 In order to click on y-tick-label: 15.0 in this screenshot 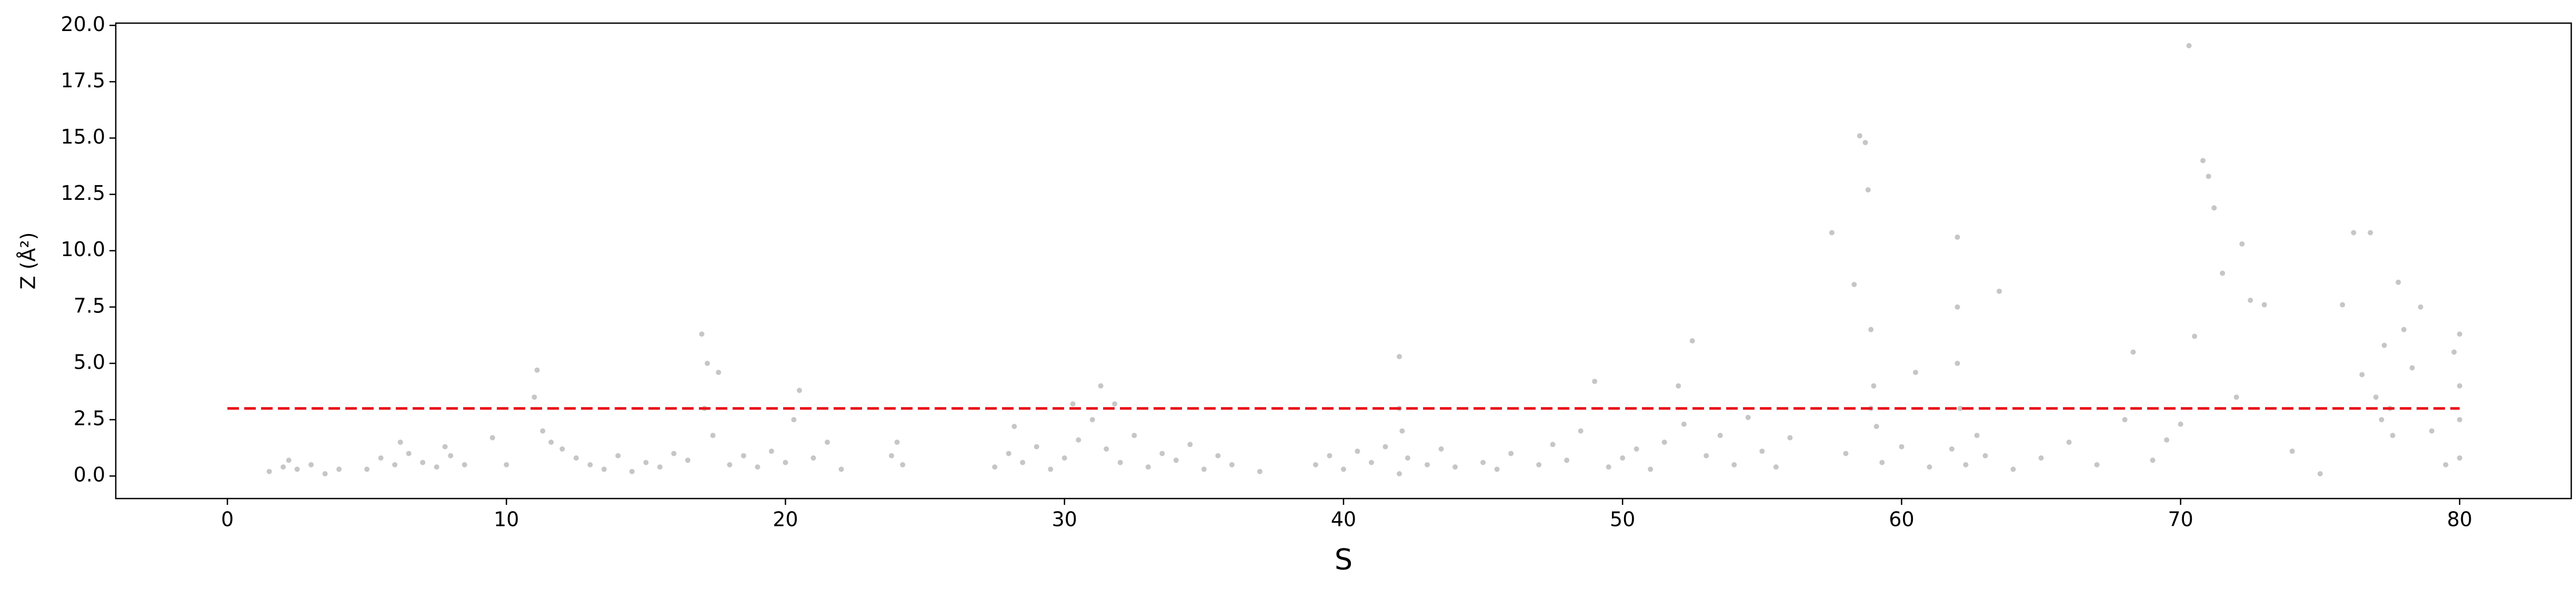, I will do `click(83, 136)`.